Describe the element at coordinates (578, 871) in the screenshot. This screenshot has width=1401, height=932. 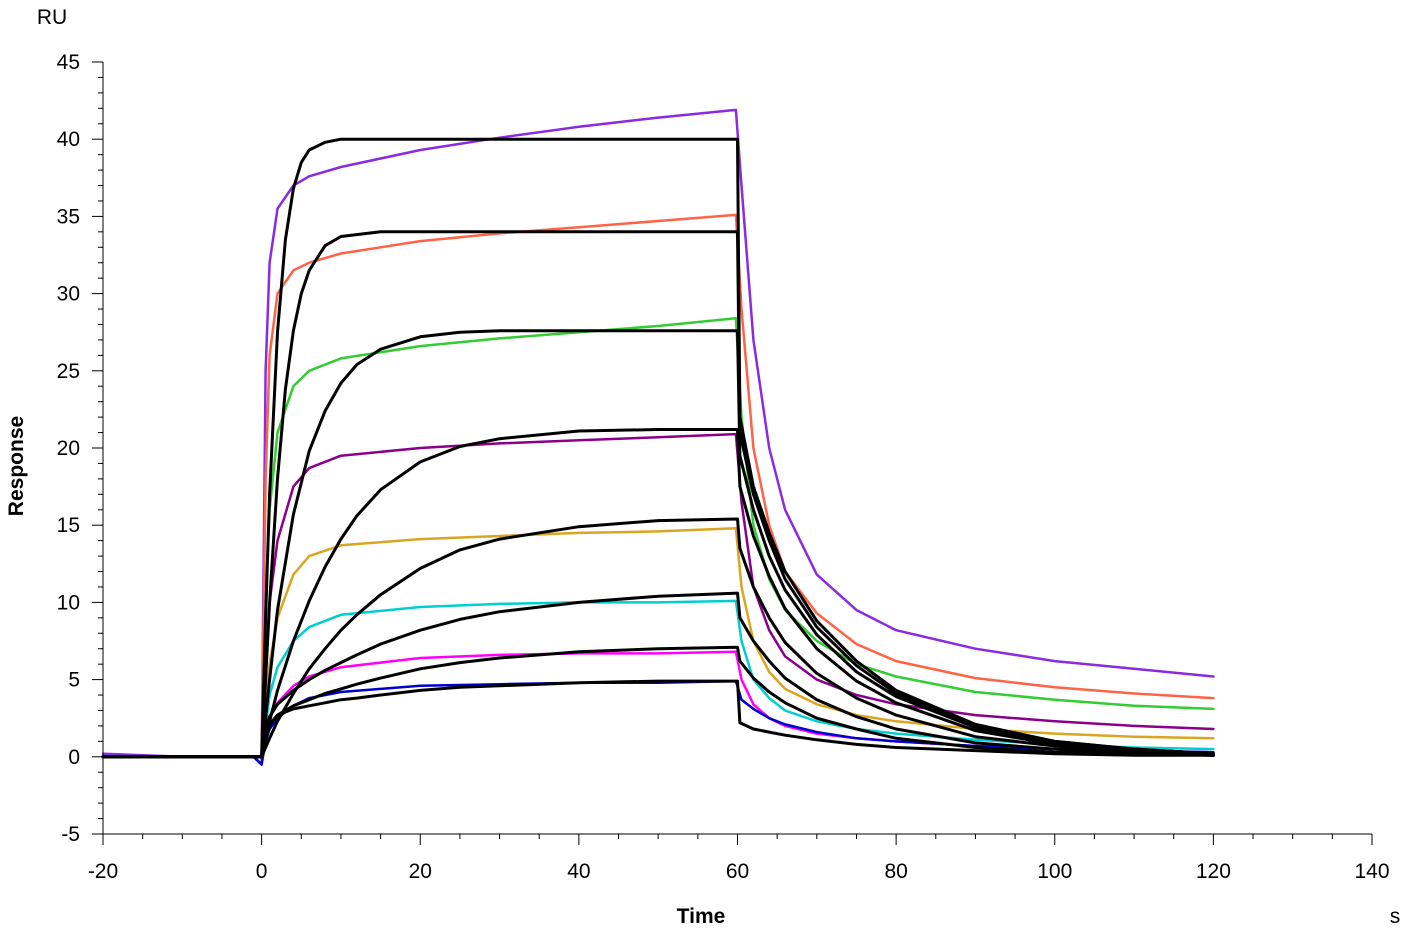
I see `x-tick-label: 40` at that location.